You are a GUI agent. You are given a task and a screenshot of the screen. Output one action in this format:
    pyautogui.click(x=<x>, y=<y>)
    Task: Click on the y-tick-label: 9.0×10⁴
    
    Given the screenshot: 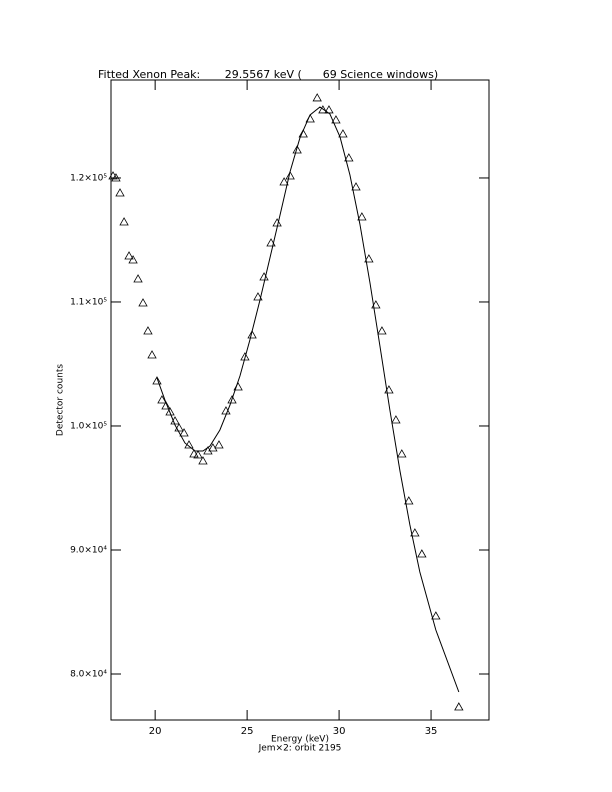 What is the action you would take?
    pyautogui.click(x=88, y=550)
    